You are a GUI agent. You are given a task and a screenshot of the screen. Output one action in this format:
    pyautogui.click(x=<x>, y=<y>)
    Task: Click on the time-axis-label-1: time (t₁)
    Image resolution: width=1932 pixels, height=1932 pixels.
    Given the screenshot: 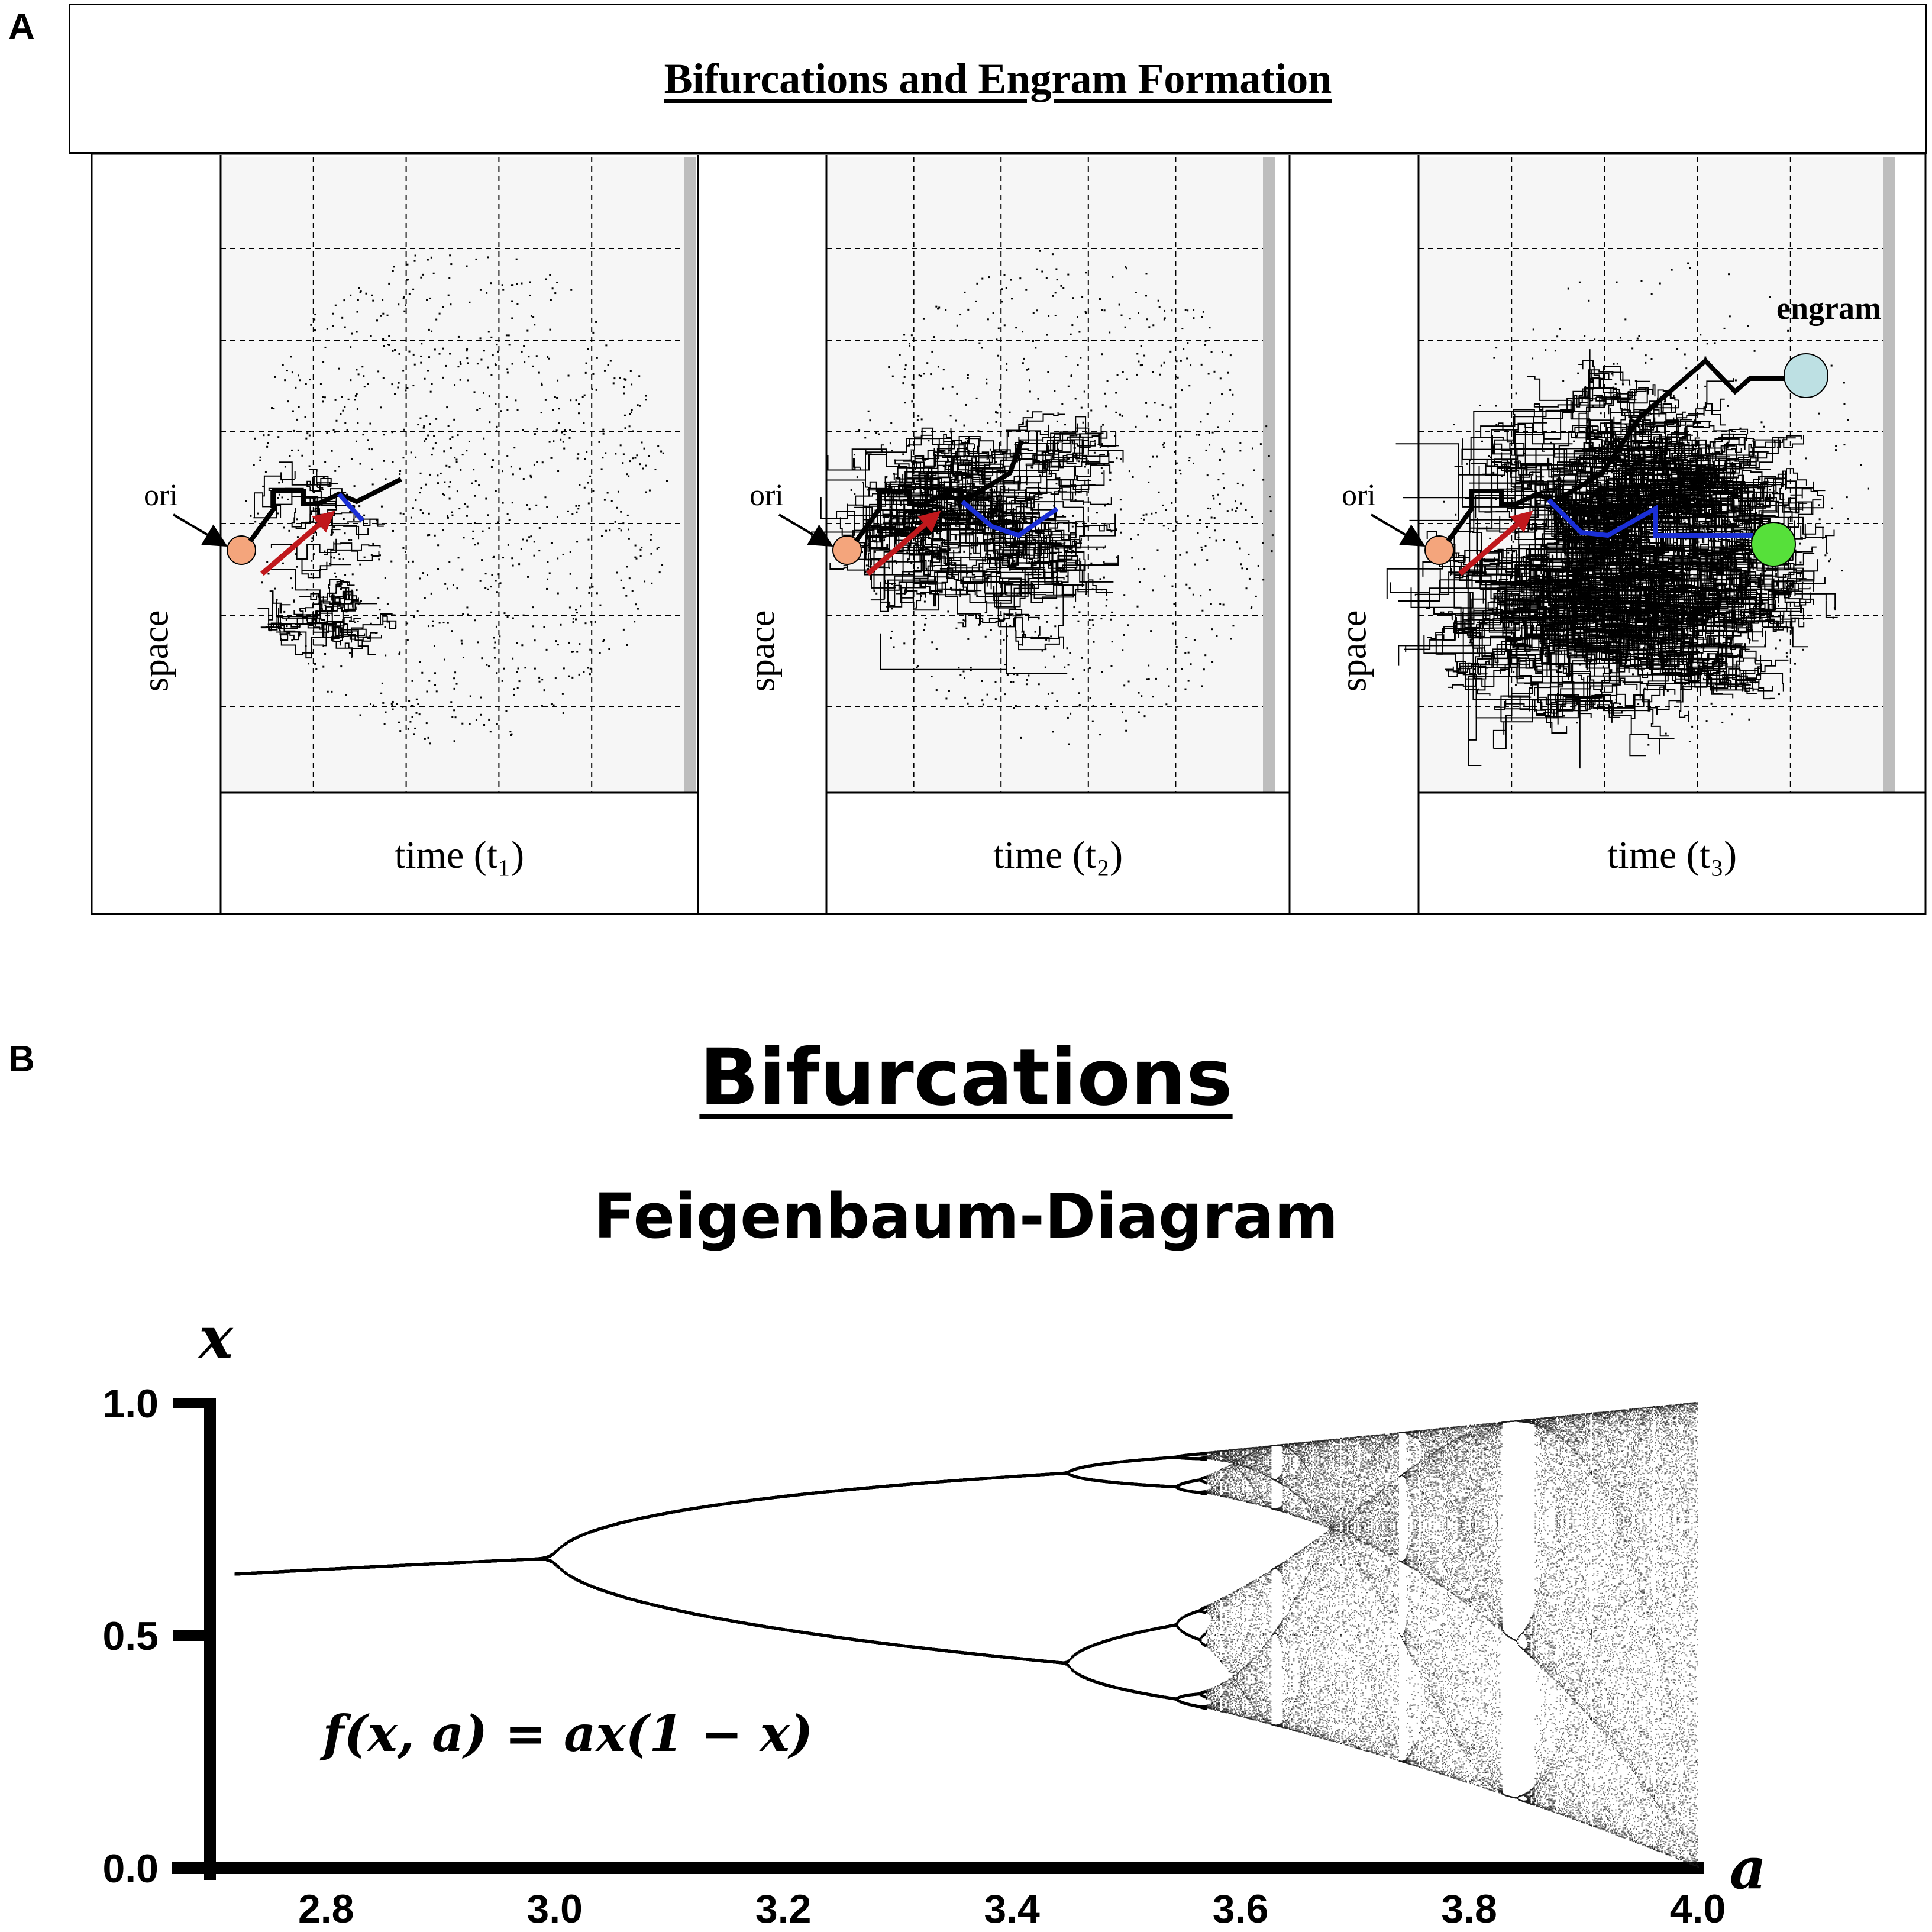 What is the action you would take?
    pyautogui.click(x=459, y=855)
    